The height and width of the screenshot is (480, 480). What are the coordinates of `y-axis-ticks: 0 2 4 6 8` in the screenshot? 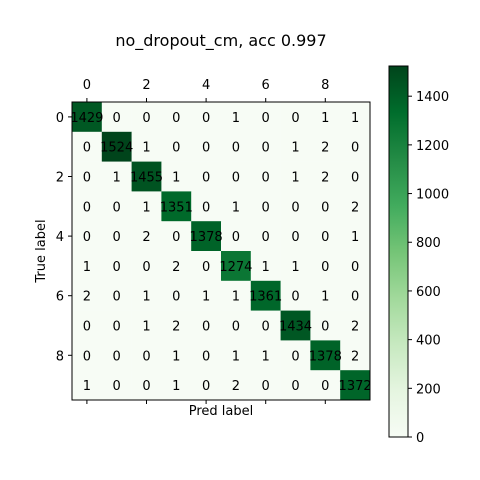 It's located at (64, 237).